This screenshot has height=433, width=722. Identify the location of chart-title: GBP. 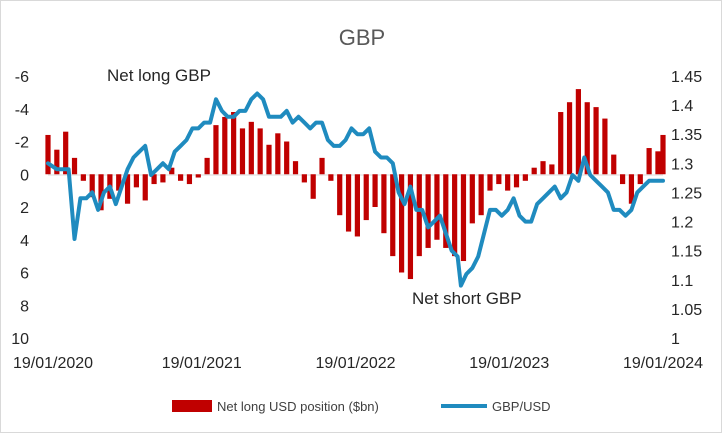
(362, 37).